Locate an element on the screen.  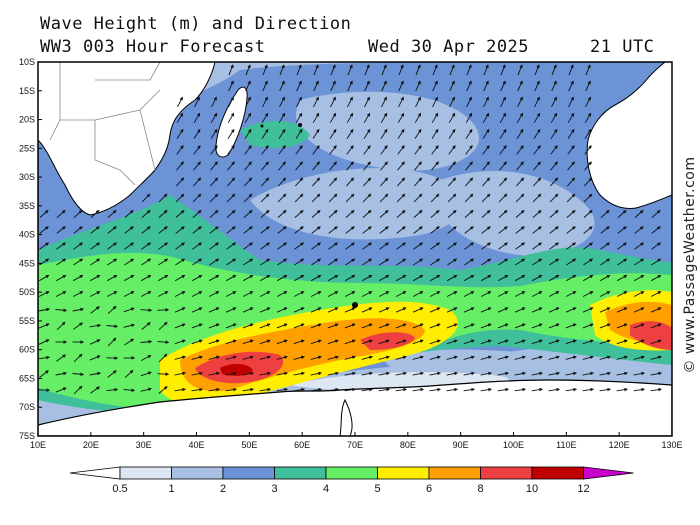
forecast-time: 21 UTC is located at coordinates (622, 47).